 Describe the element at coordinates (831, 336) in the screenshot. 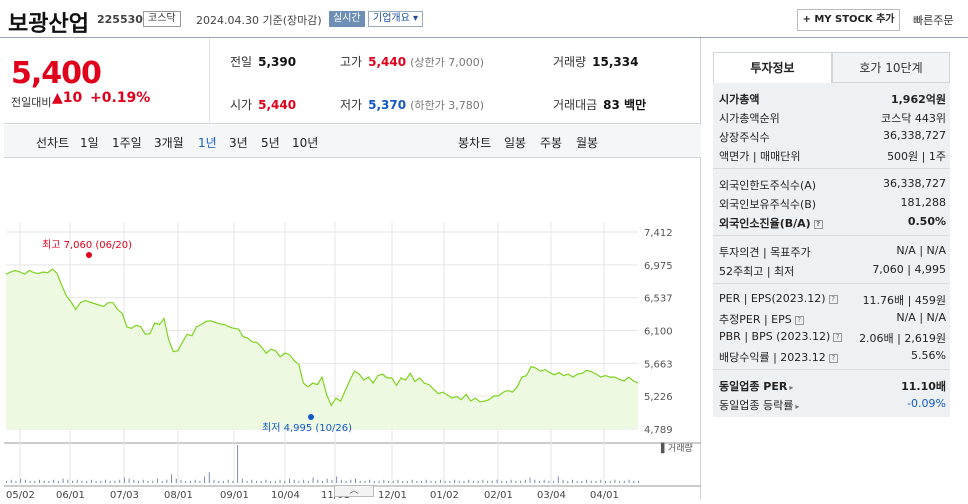

I see `info-row: PBR | BPS (2023.12)? 2.06배 | 2,619원` at that location.